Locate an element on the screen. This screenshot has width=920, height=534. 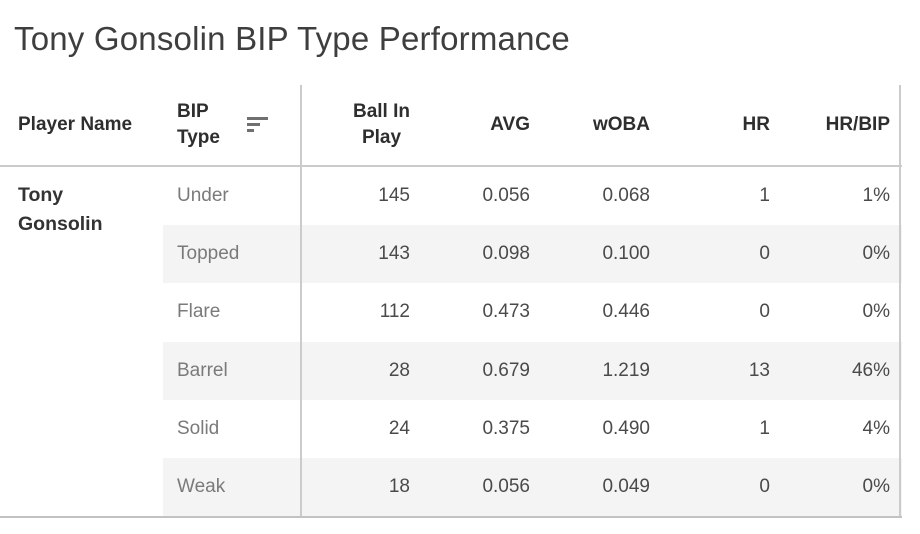
ball-in-play-cell: 145 is located at coordinates (394, 196).